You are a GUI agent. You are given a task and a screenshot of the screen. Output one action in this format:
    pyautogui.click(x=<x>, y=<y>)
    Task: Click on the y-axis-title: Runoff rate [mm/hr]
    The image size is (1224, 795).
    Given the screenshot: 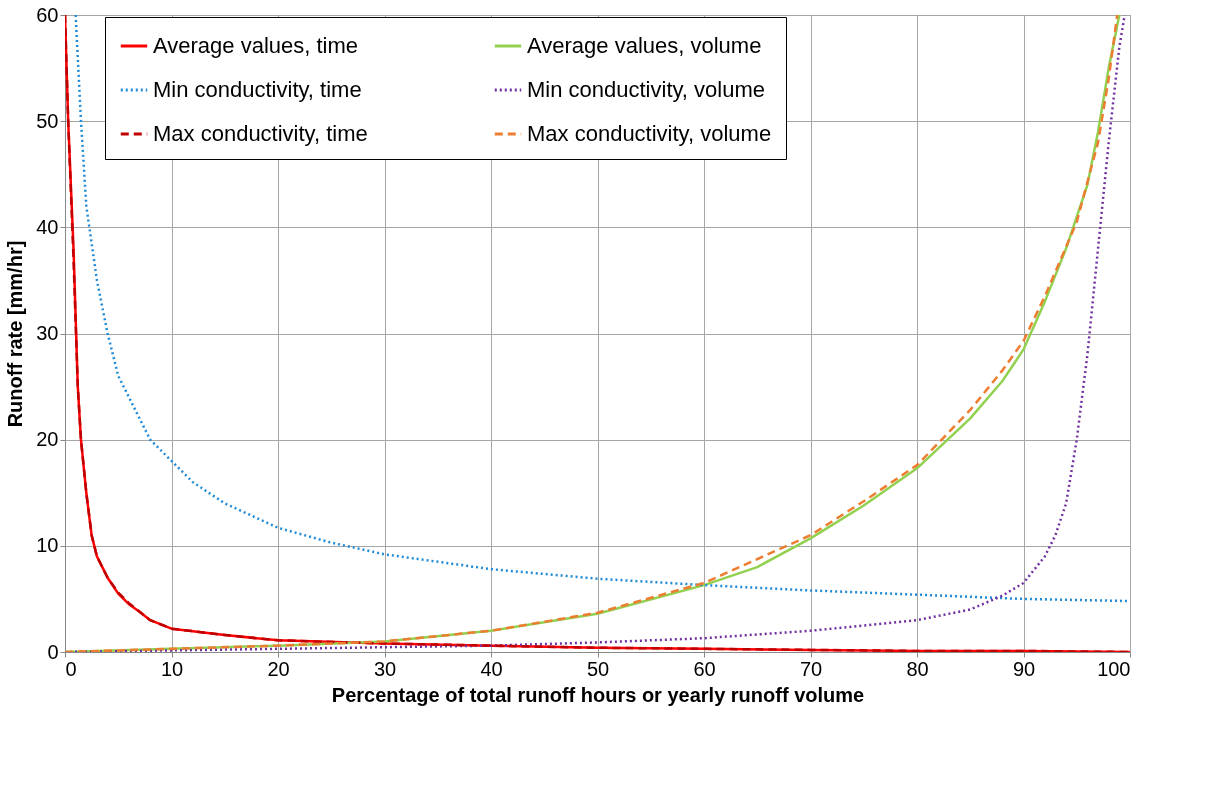 What is the action you would take?
    pyautogui.click(x=15, y=334)
    